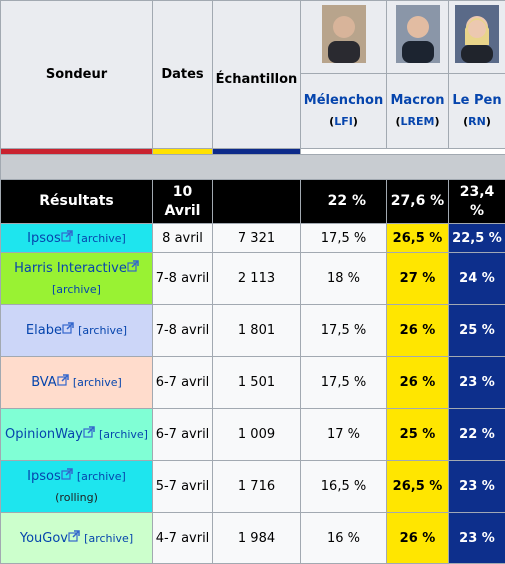 The width and height of the screenshot is (505, 564). I want to click on sample-cell: 1 009, so click(257, 435).